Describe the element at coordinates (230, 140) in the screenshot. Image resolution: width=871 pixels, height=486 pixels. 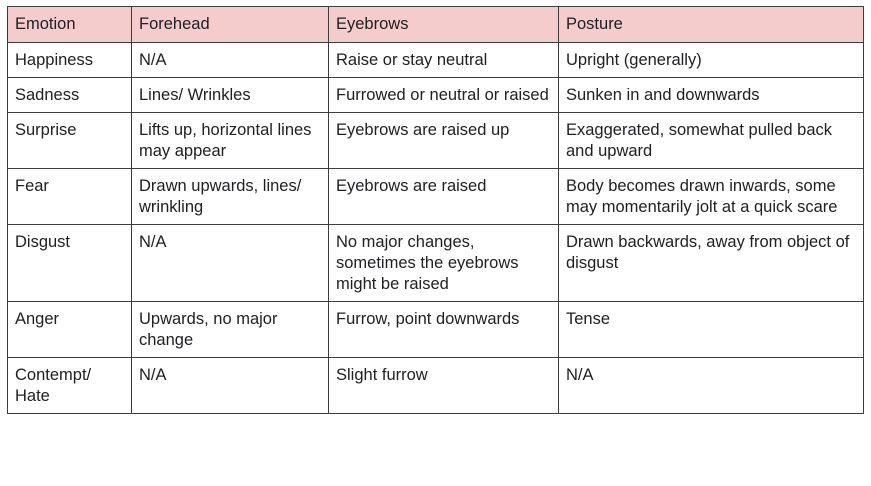
I see `cell-forehead: Lifts up, horizontal lines may appear` at that location.